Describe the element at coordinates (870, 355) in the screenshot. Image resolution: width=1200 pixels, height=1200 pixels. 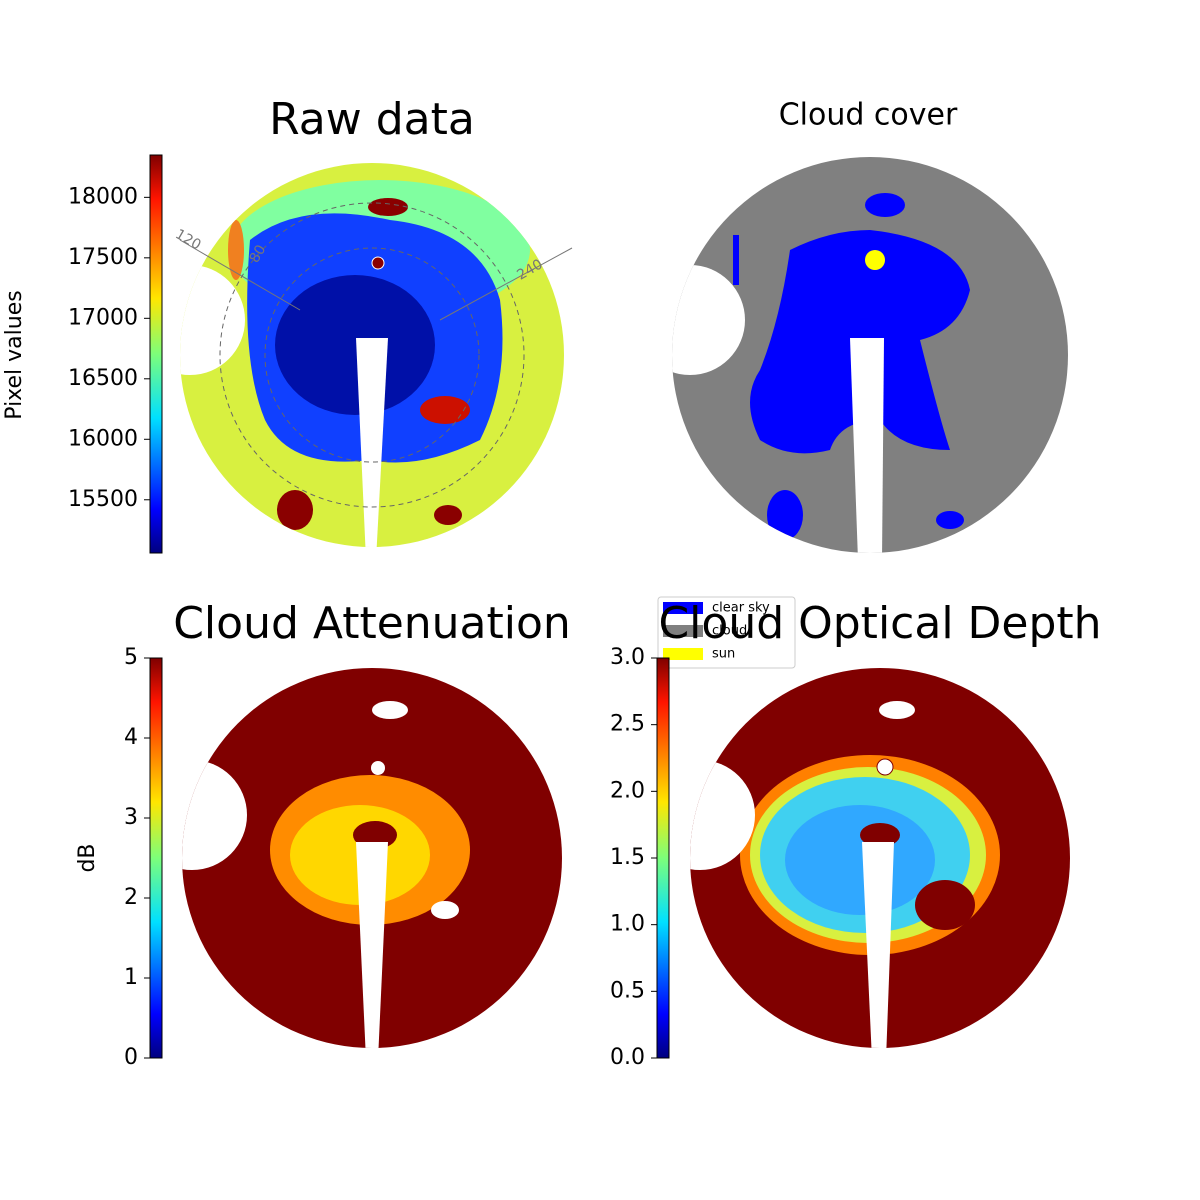
I see `cloud-cover-image` at that location.